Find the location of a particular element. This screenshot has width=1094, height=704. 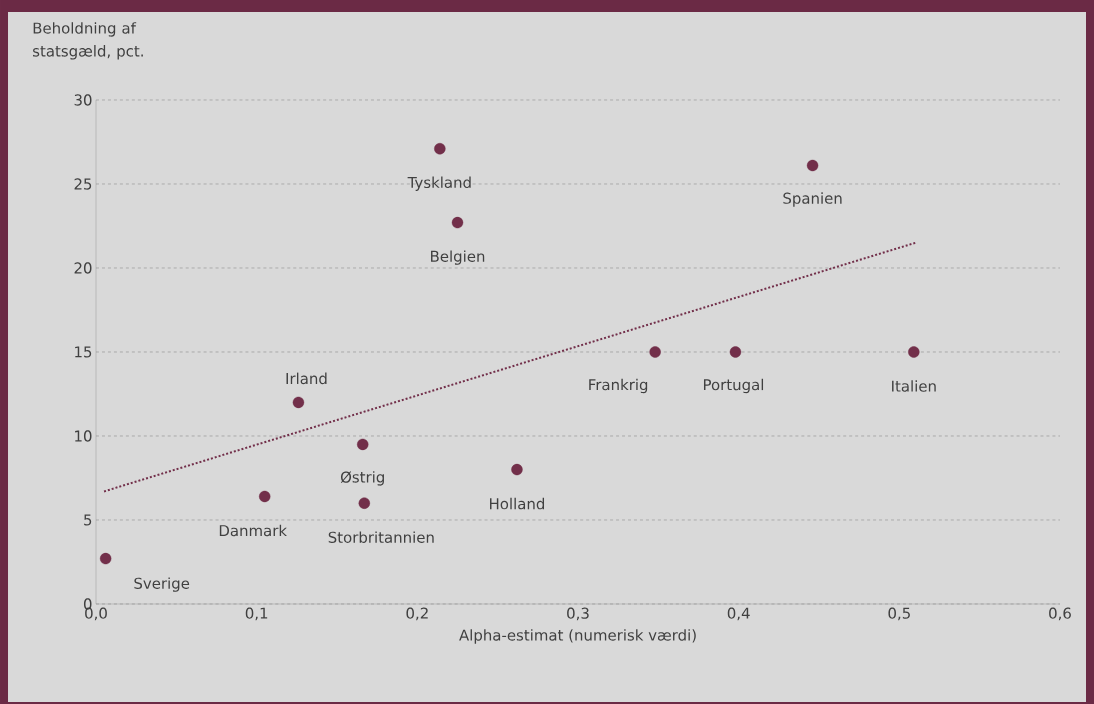

y-tick-label: 5 is located at coordinates (88, 520).